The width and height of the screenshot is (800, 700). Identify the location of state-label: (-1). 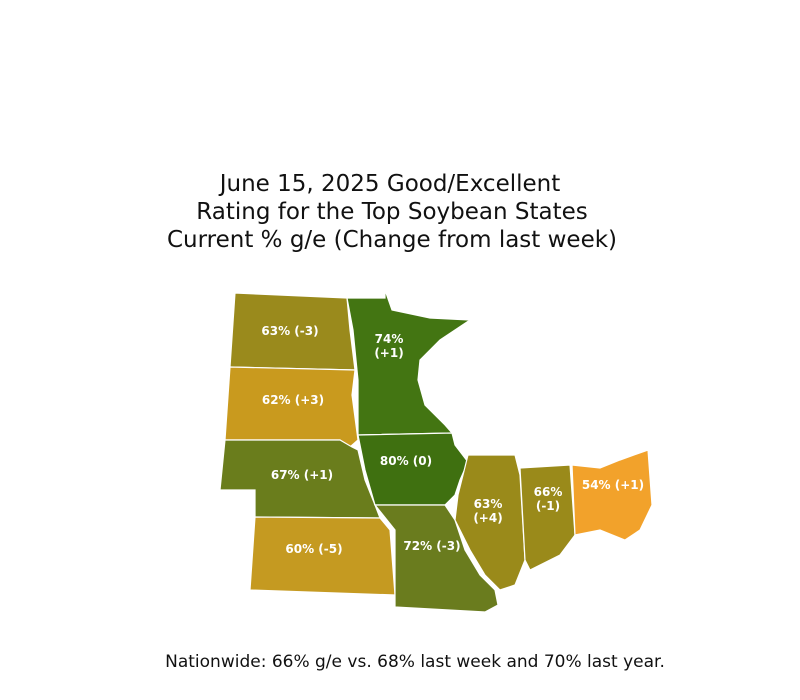
(548, 506).